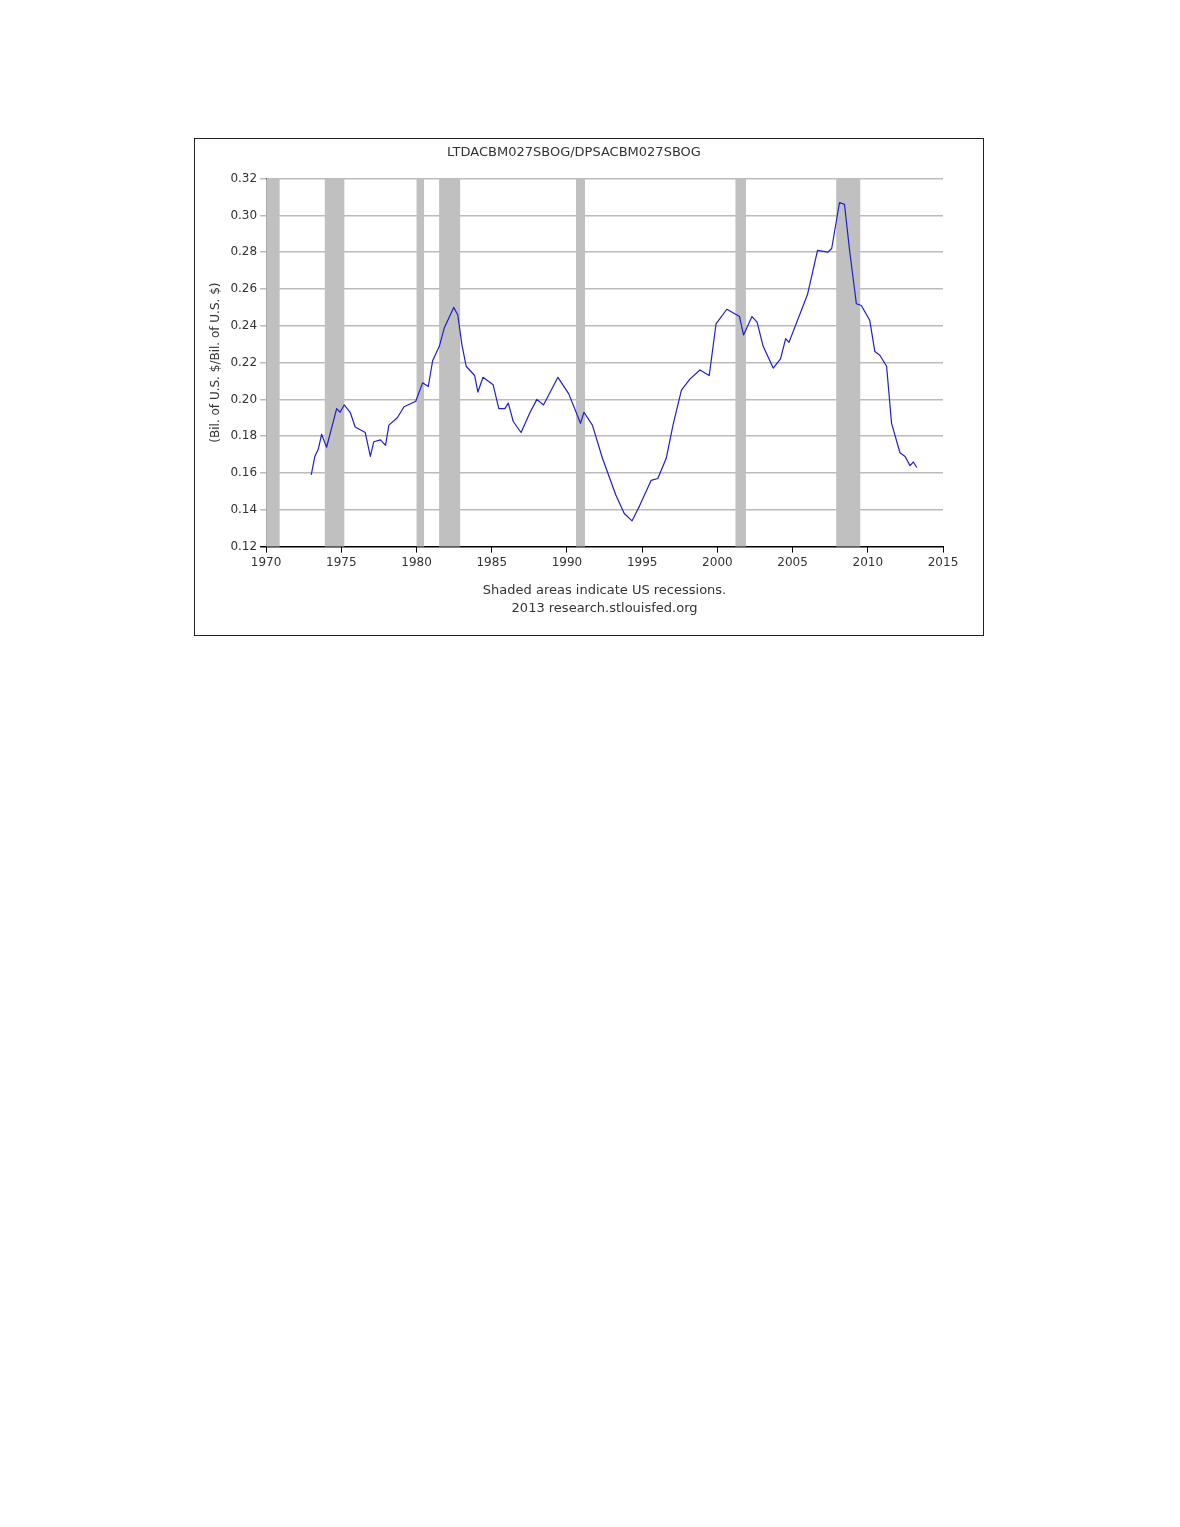 The width and height of the screenshot is (1180, 1527). What do you see at coordinates (244, 324) in the screenshot?
I see `y-tick-label: 0.24` at bounding box center [244, 324].